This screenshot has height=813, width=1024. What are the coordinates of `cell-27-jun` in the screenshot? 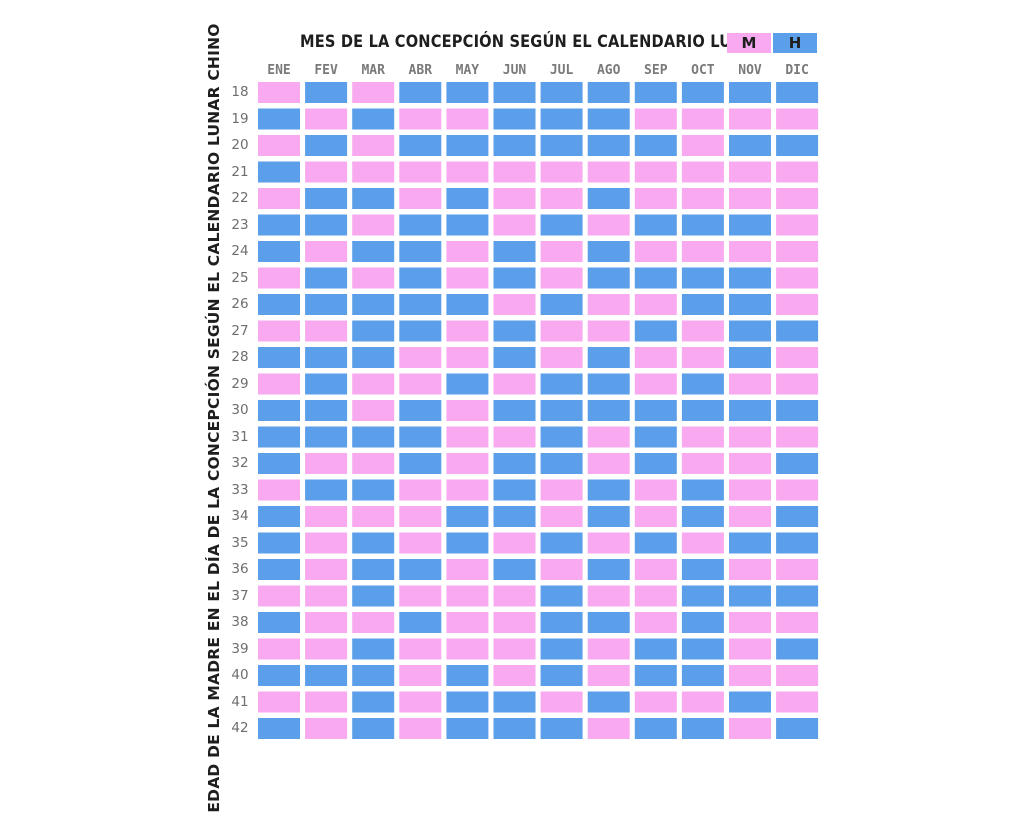 It's located at (514, 331).